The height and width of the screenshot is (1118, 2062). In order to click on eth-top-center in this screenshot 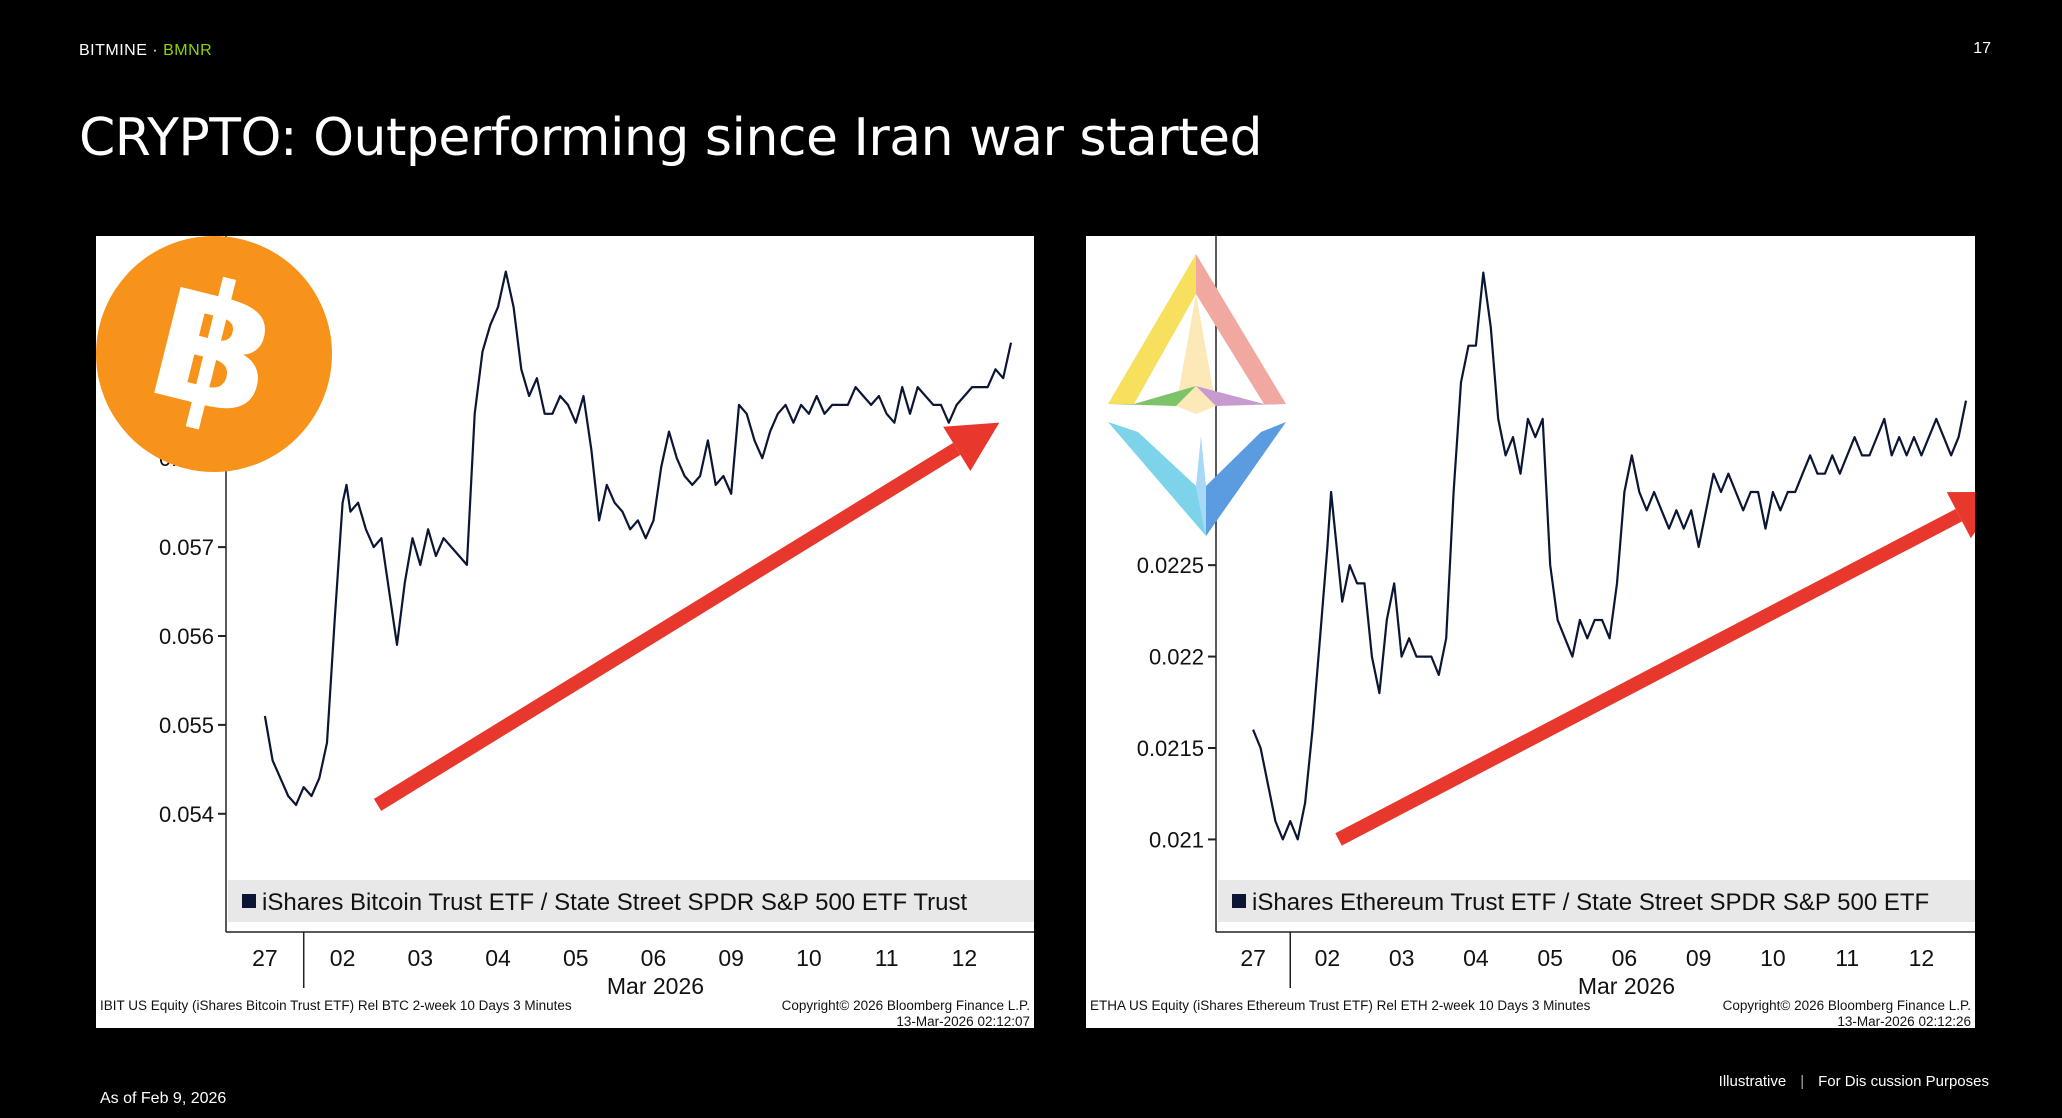, I will do `click(1196, 354)`.